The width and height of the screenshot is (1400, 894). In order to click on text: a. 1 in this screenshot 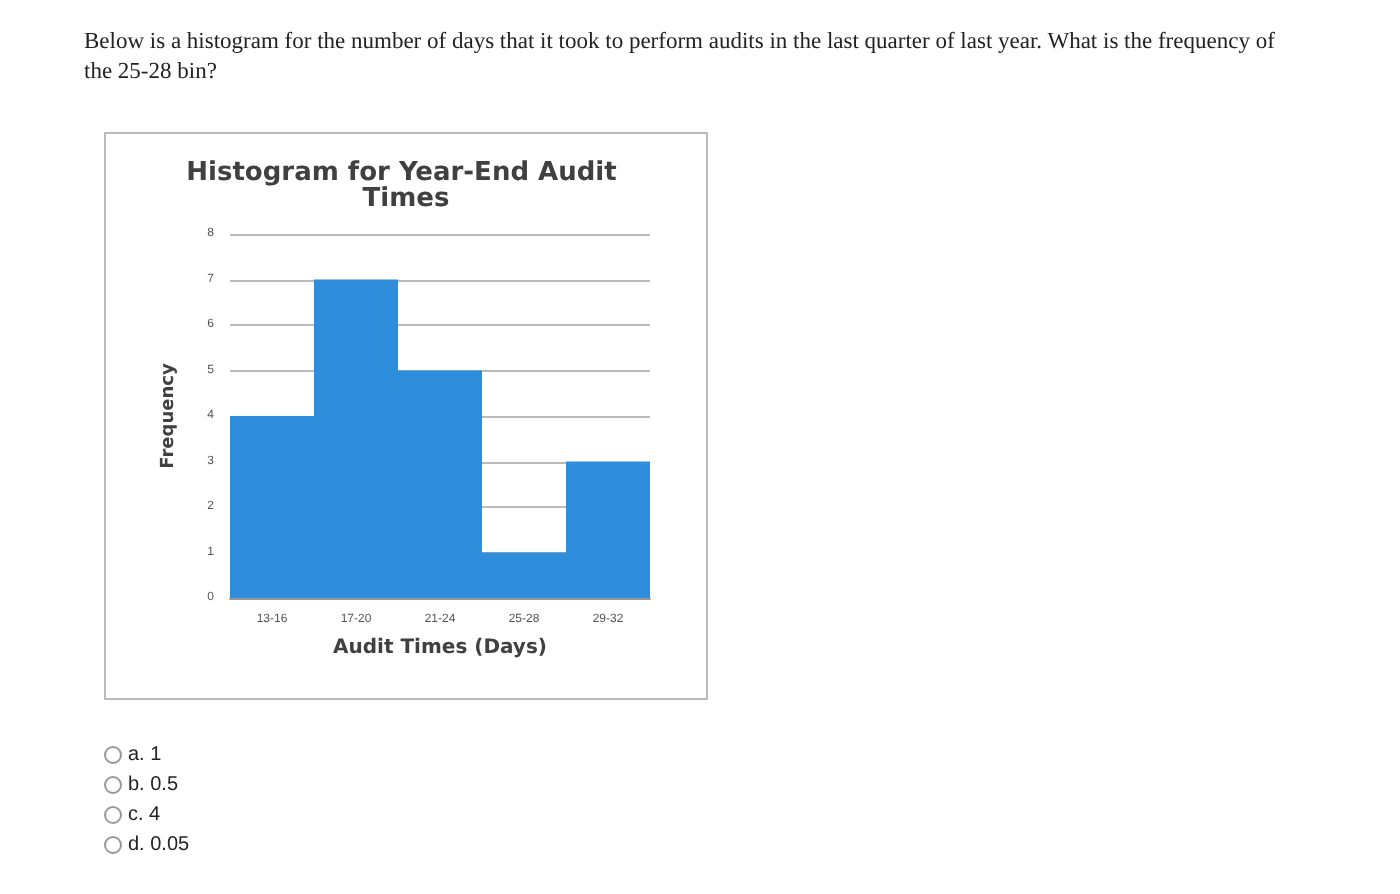, I will do `click(145, 755)`.